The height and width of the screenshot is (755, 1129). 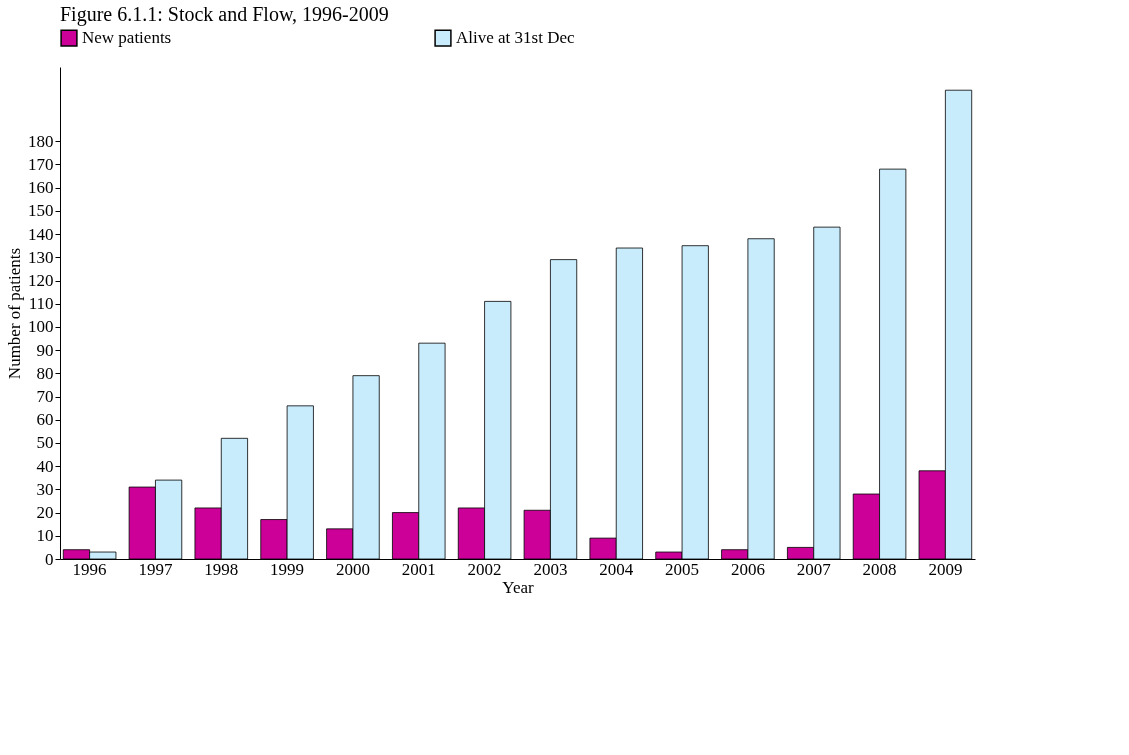 I want to click on x-tick-label: 2008, so click(x=879, y=569).